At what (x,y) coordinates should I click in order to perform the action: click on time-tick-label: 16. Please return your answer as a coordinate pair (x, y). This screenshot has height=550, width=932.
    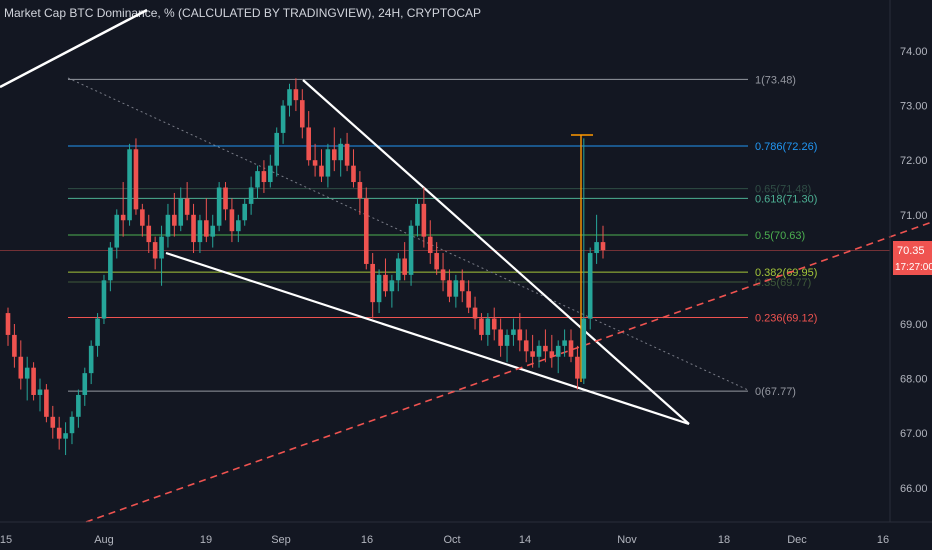
    Looking at the image, I should click on (367, 540).